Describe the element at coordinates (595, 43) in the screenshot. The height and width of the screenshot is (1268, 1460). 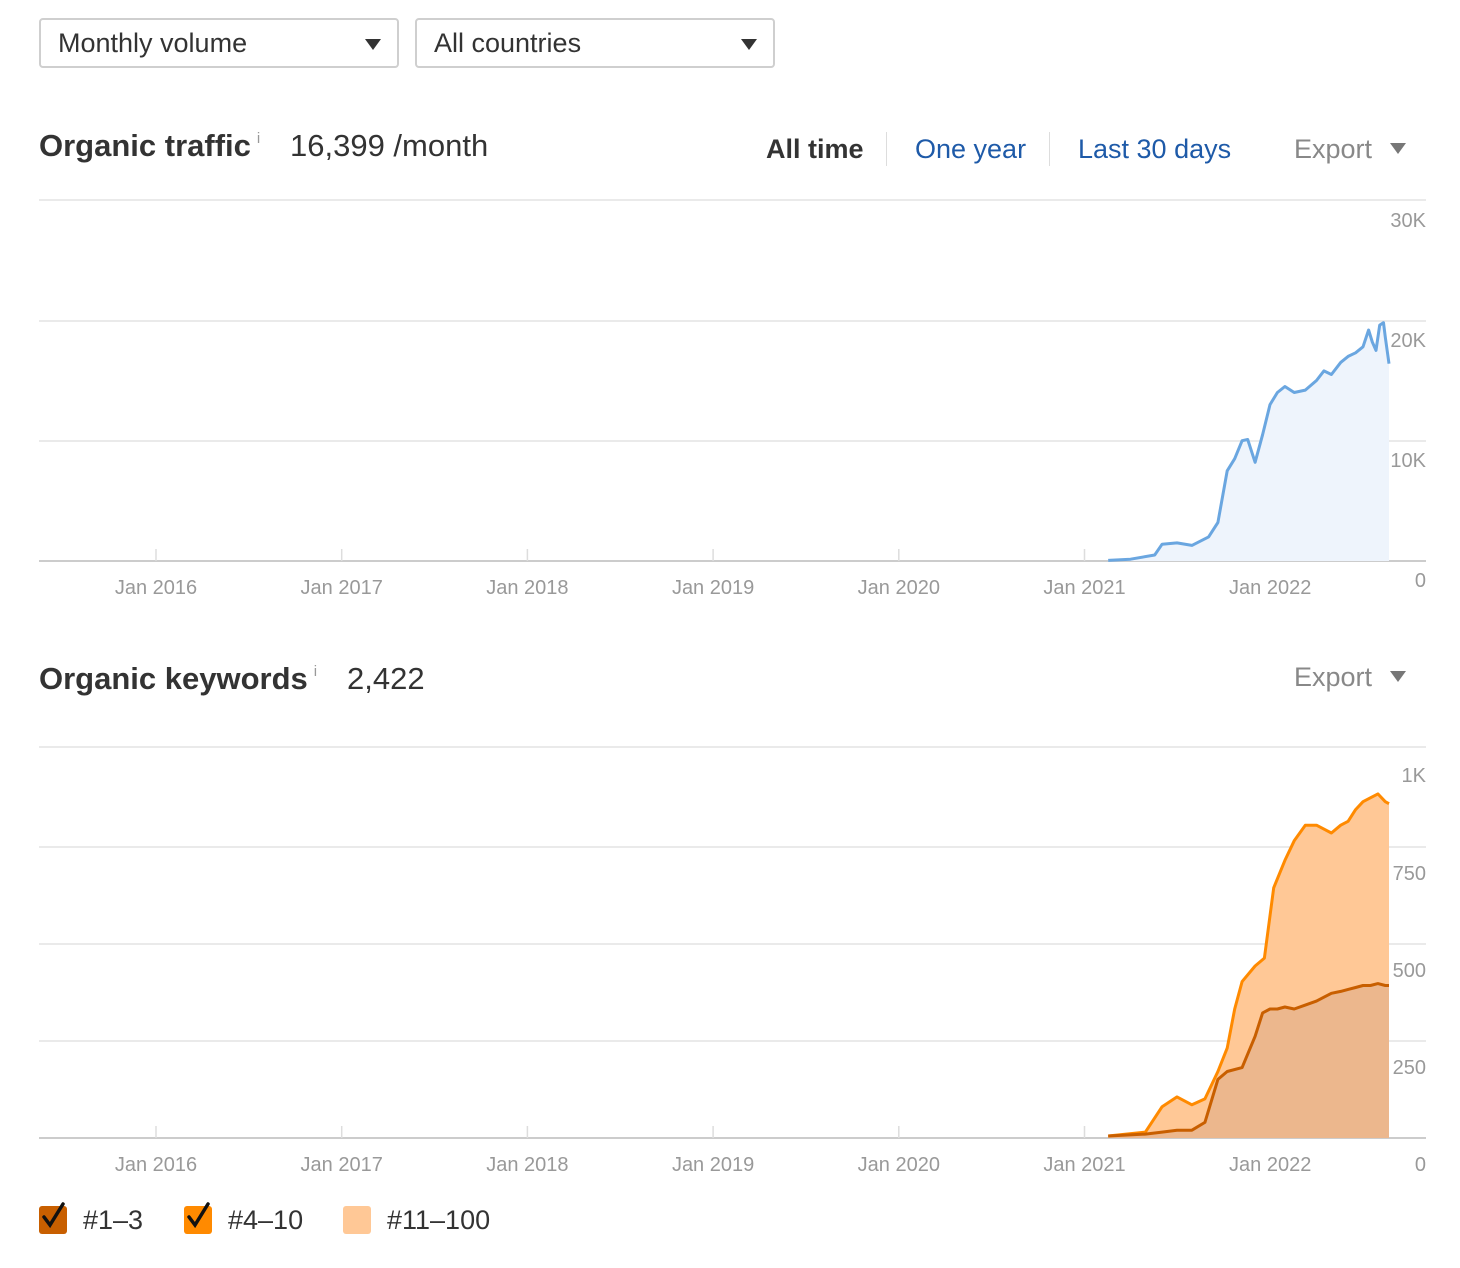
I see `country-select: All countries` at that location.